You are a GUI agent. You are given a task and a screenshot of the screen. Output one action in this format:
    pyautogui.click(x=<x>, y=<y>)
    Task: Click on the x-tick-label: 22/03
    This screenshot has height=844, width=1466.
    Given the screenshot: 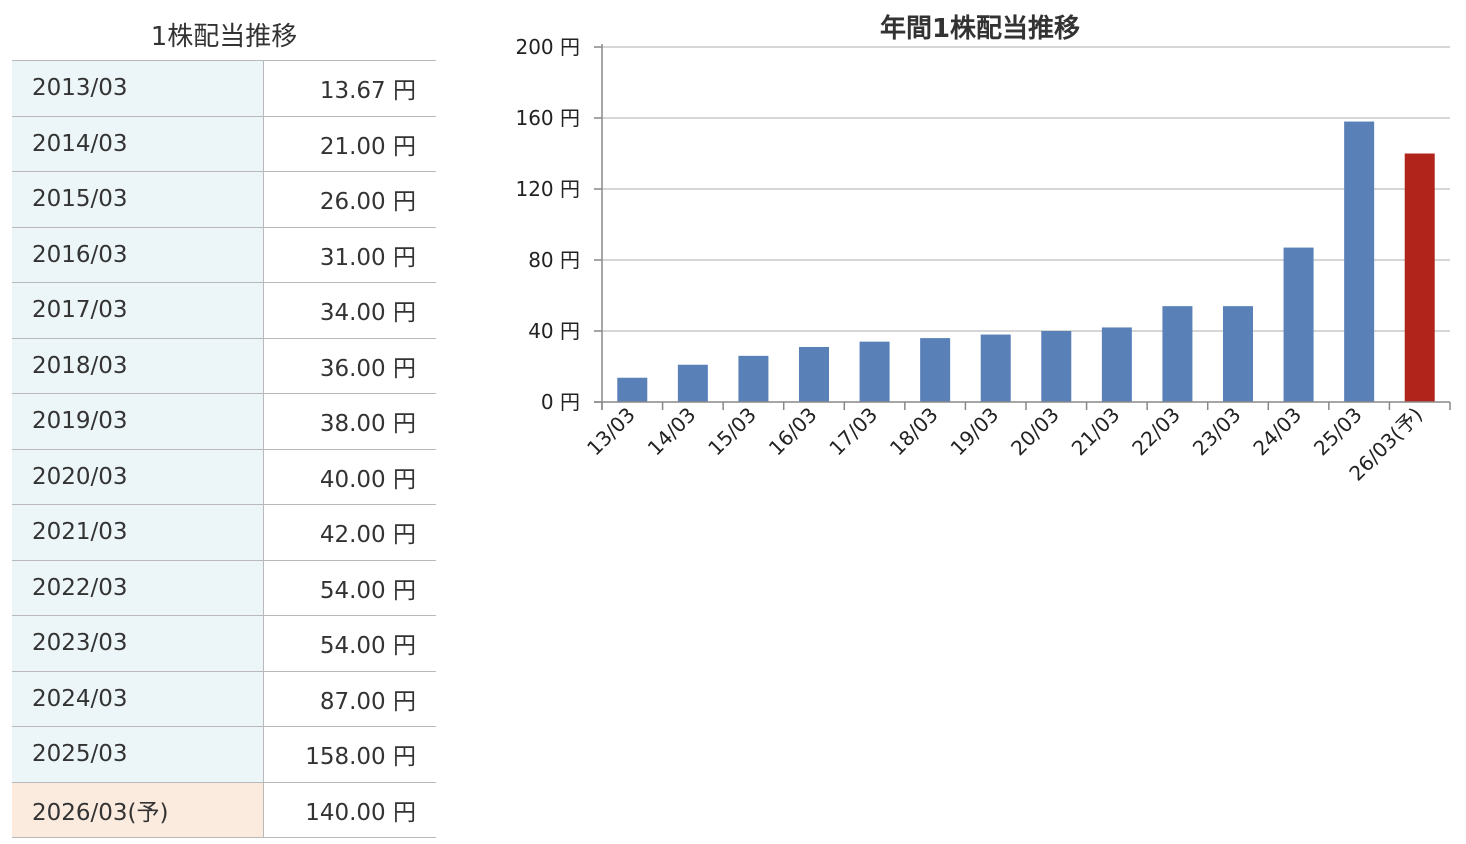 What is the action you would take?
    pyautogui.click(x=1156, y=432)
    